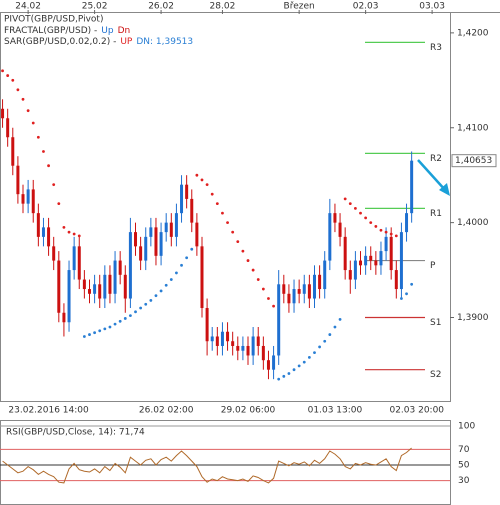  I want to click on y-tick-label: 1,4100, so click(473, 128).